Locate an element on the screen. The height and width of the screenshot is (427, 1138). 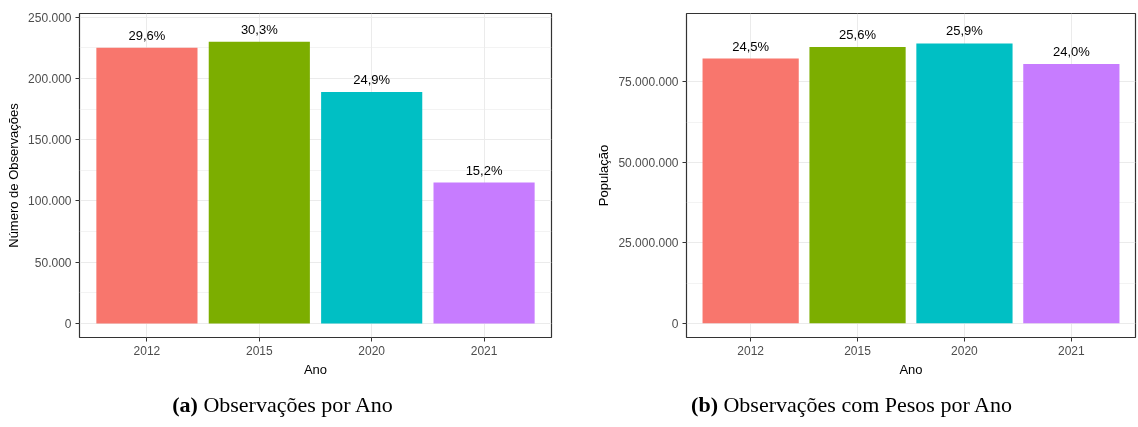
annotation: 25,6% is located at coordinates (858, 34).